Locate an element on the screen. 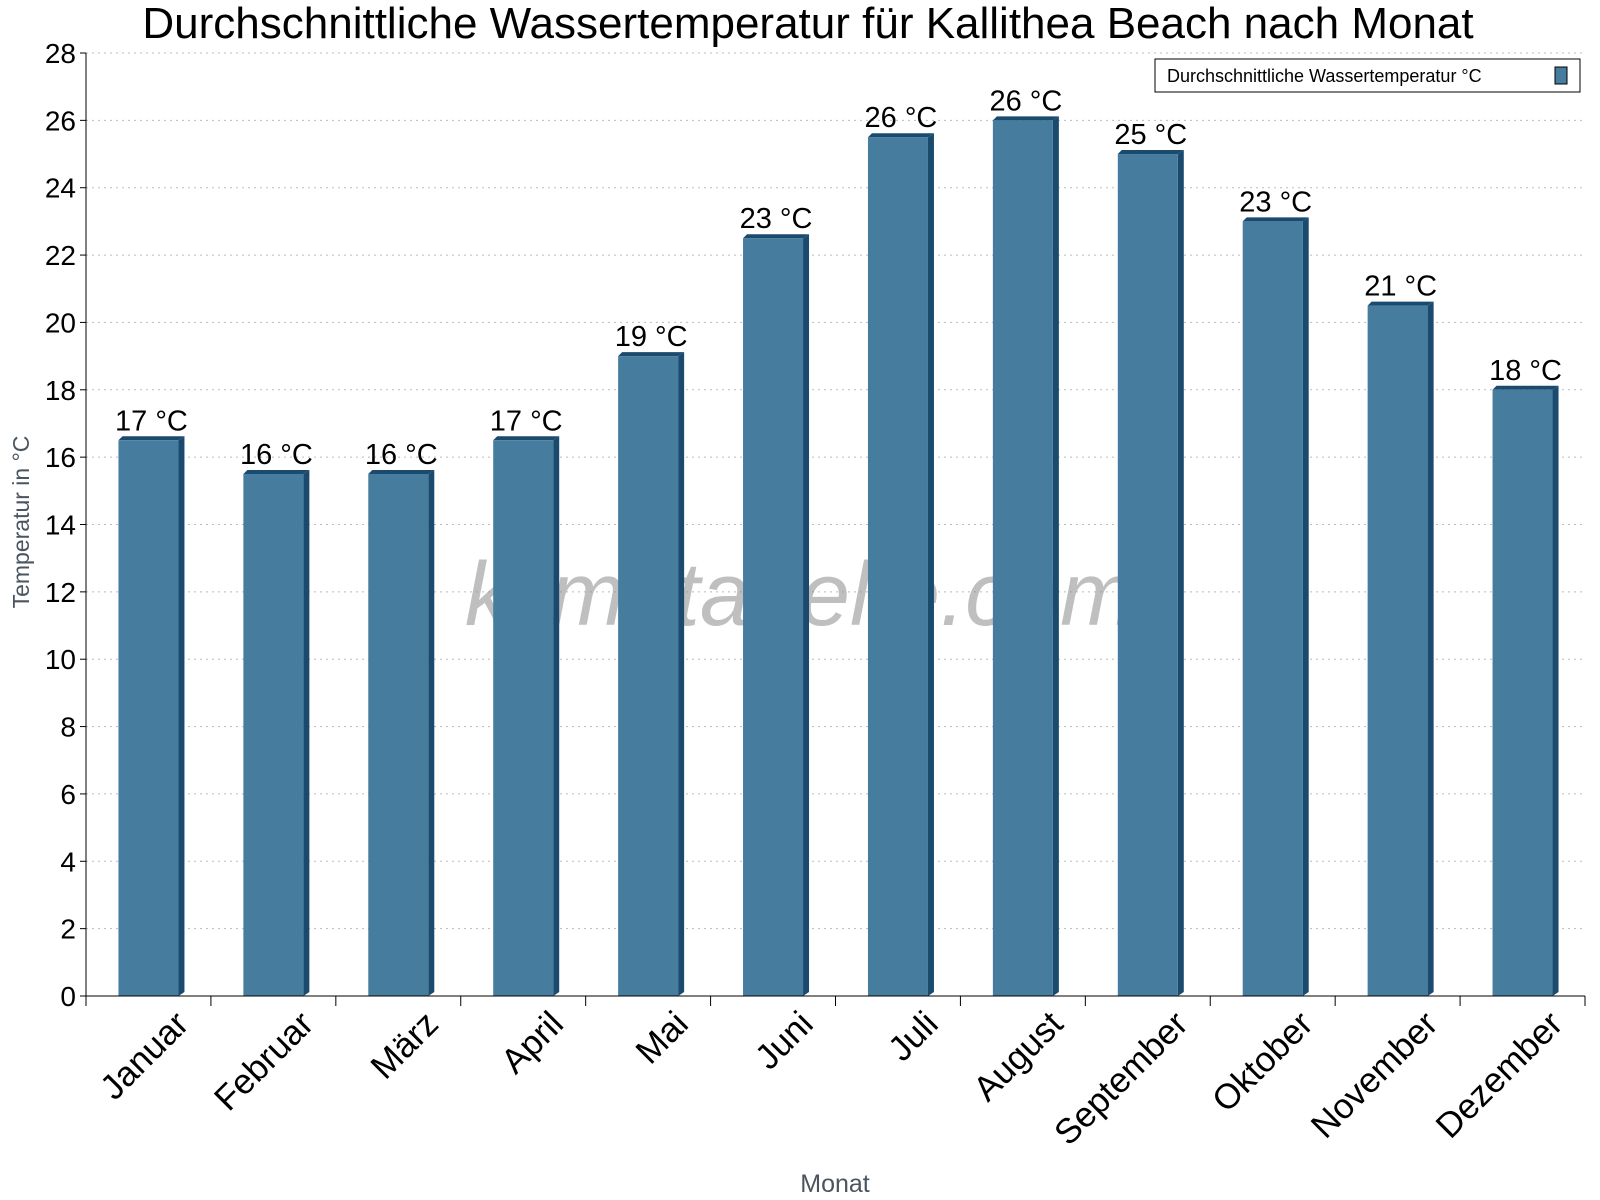  legend: Durchschnittliche Wassertemperatur °C is located at coordinates (1367, 75).